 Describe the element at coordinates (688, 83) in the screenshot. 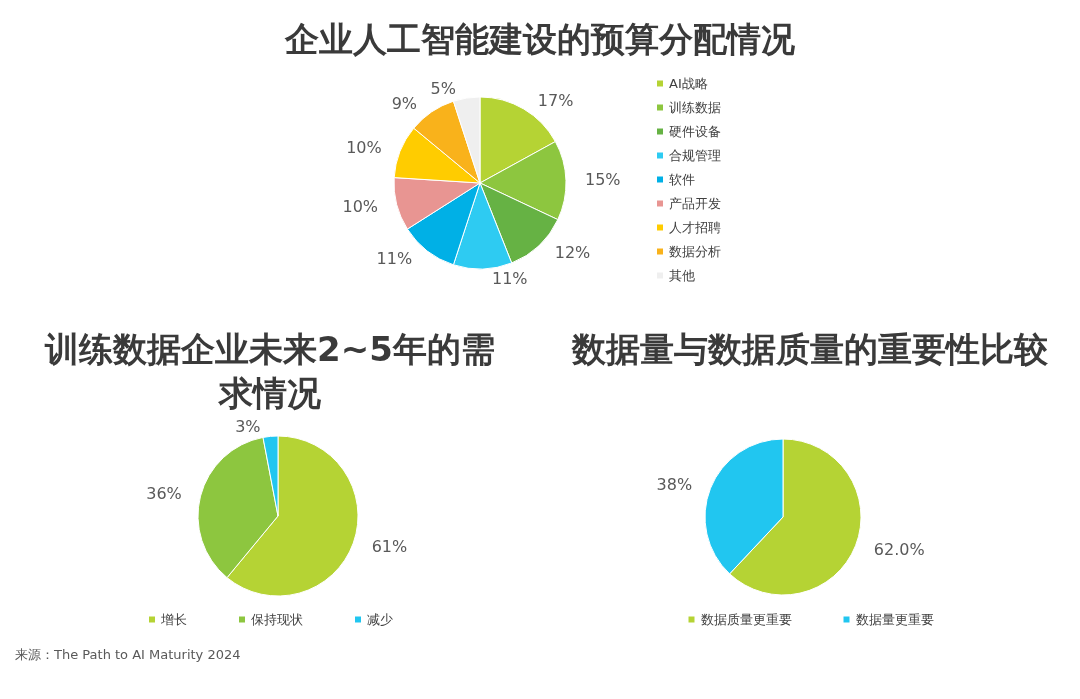

I see `legend-label: AI战略` at that location.